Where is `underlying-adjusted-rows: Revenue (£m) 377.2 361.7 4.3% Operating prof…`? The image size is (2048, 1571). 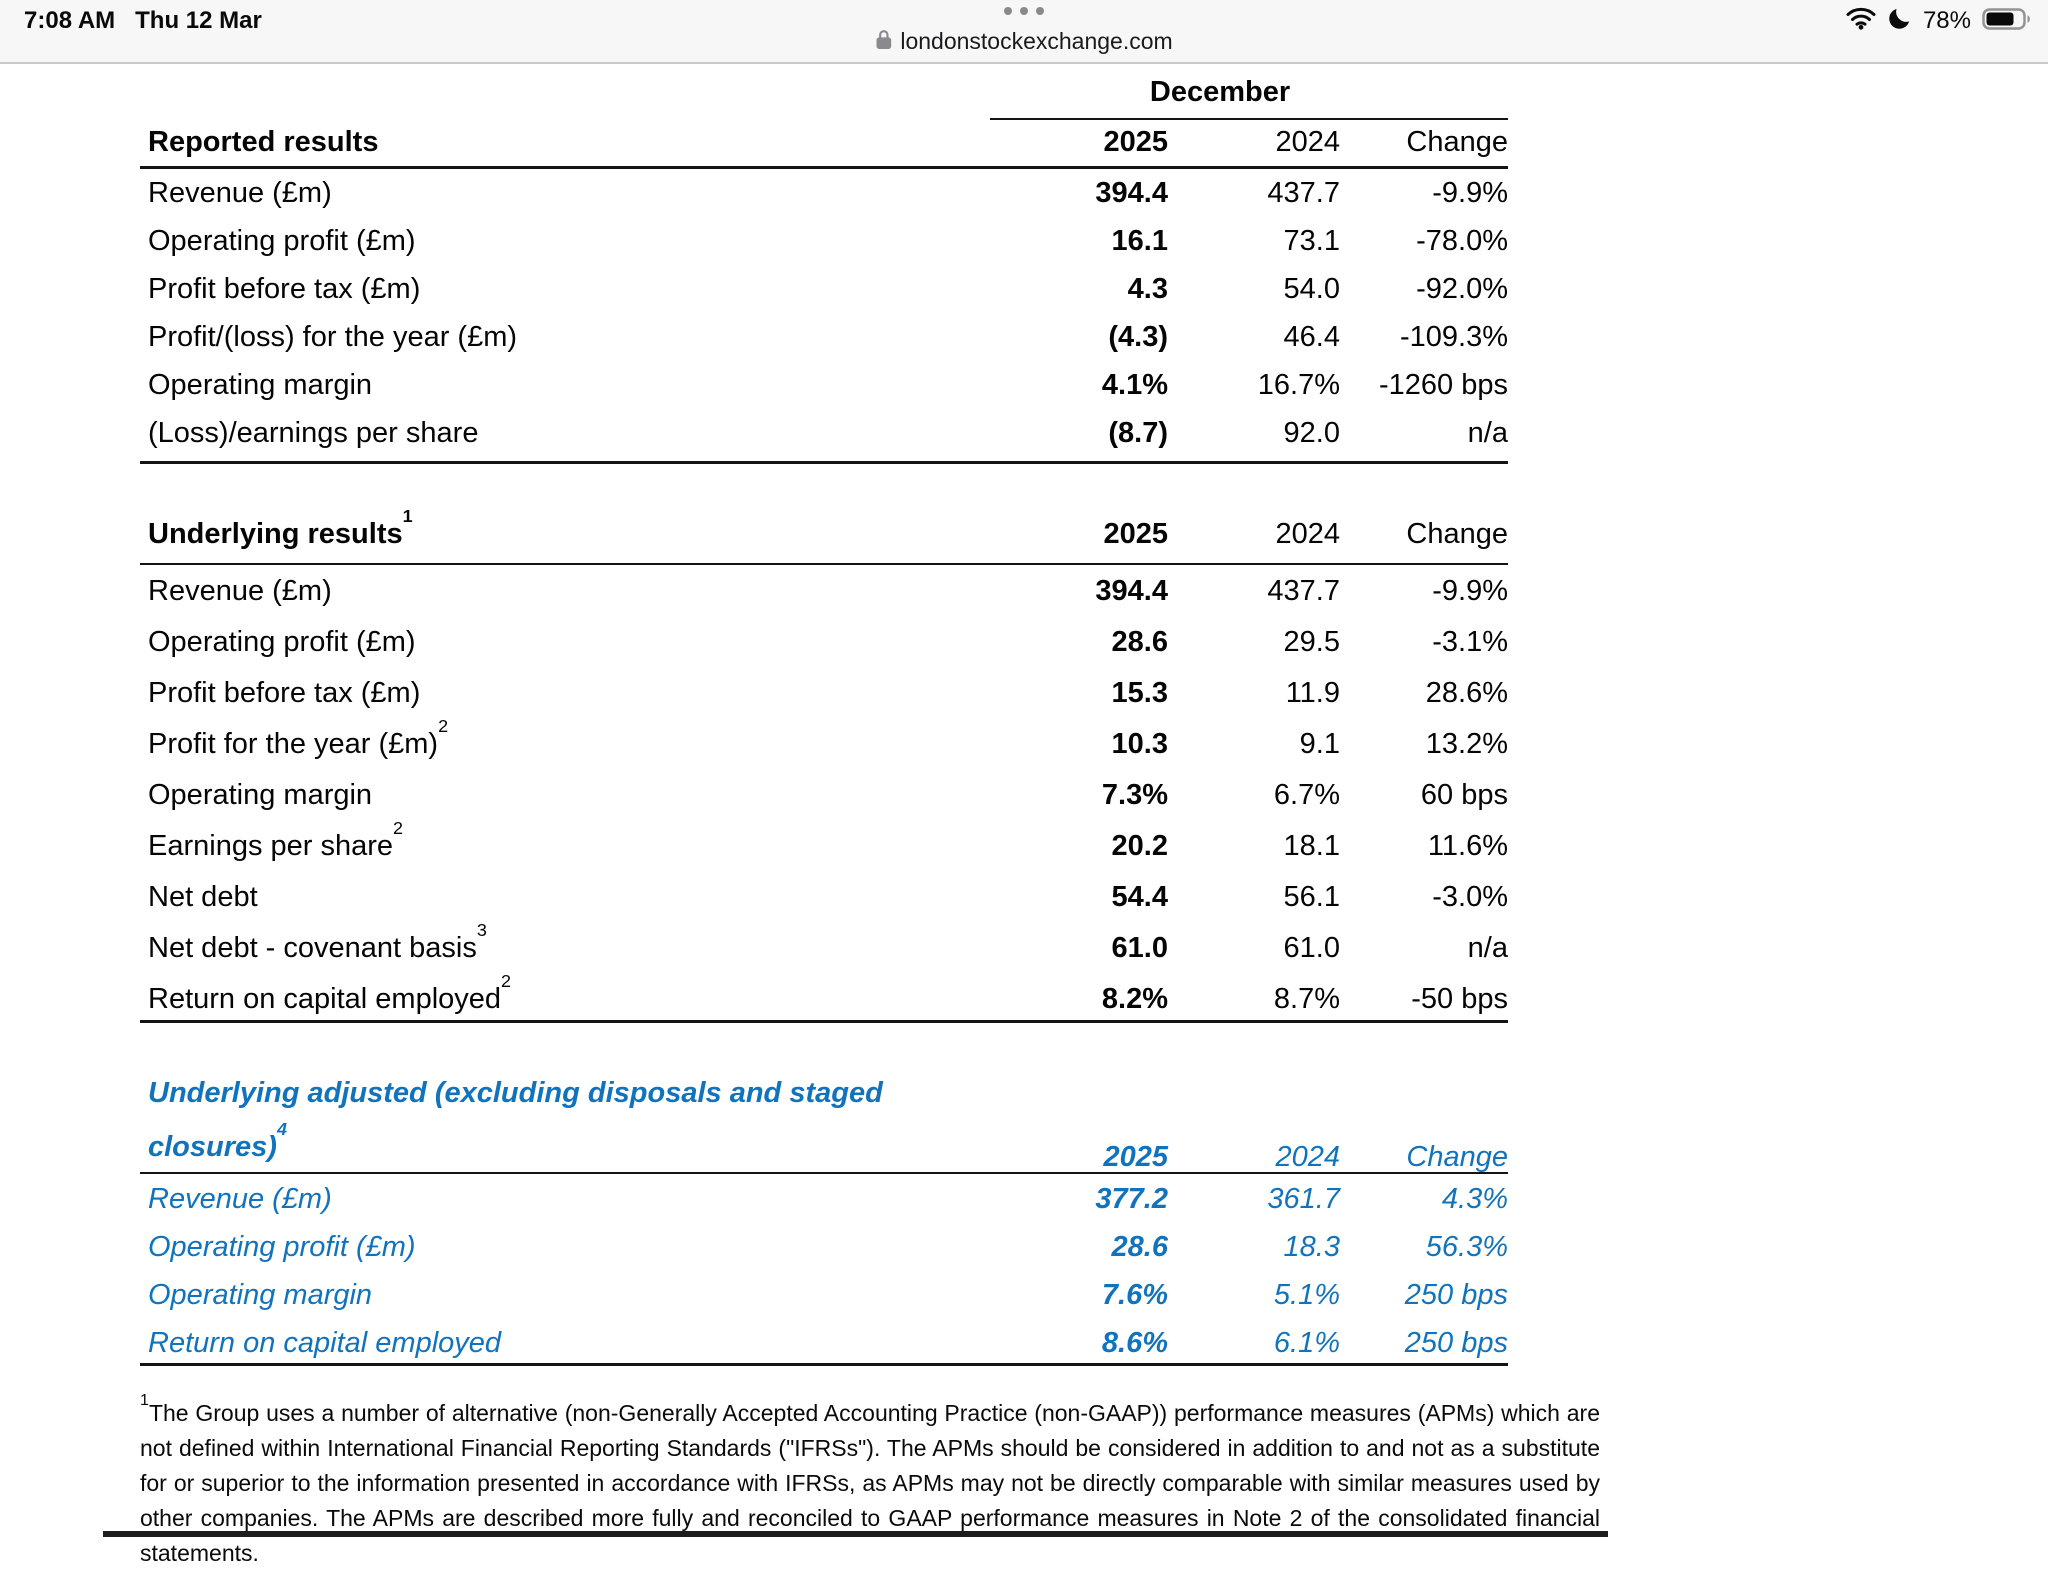 underlying-adjusted-rows: Revenue (£m) 377.2 361.7 4.3% Operating prof… is located at coordinates (824, 1272).